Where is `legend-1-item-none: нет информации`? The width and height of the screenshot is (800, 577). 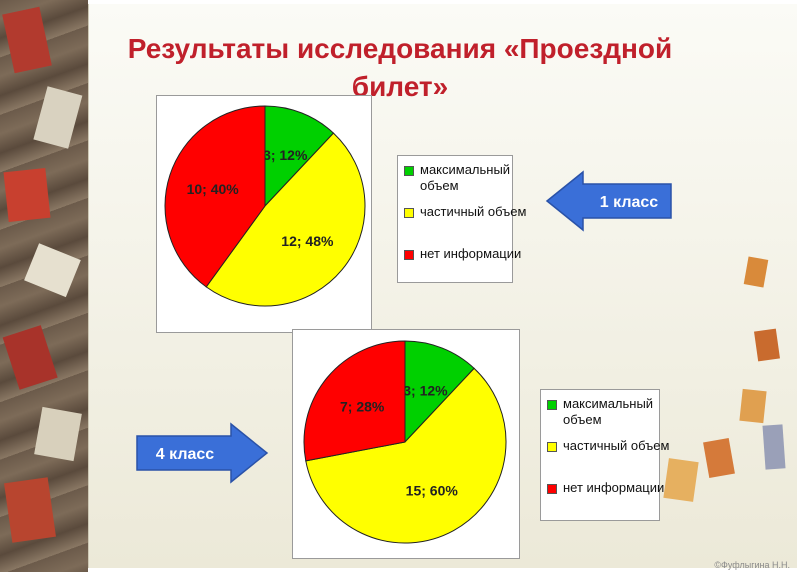 legend-1-item-none: нет информации is located at coordinates (467, 254).